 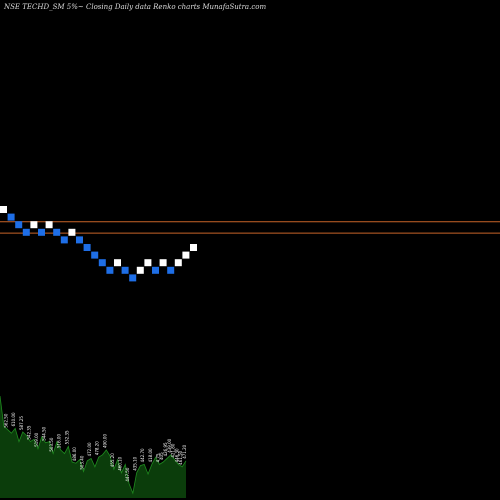 I want to click on volume-value-label: 503.40, so click(x=82, y=462).